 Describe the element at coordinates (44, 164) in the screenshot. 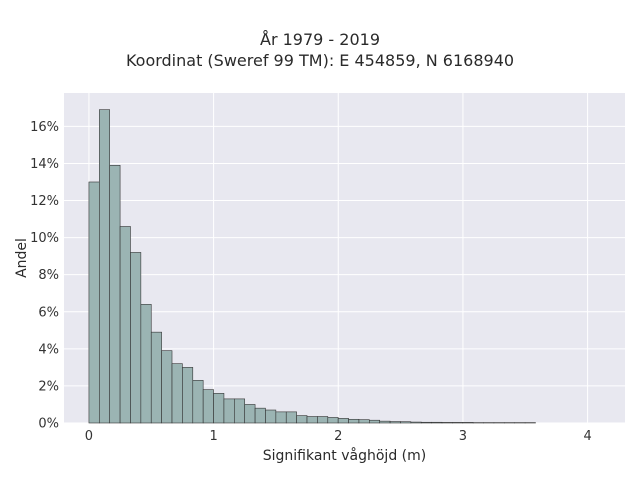

I see `y-tick-label: 14%` at that location.